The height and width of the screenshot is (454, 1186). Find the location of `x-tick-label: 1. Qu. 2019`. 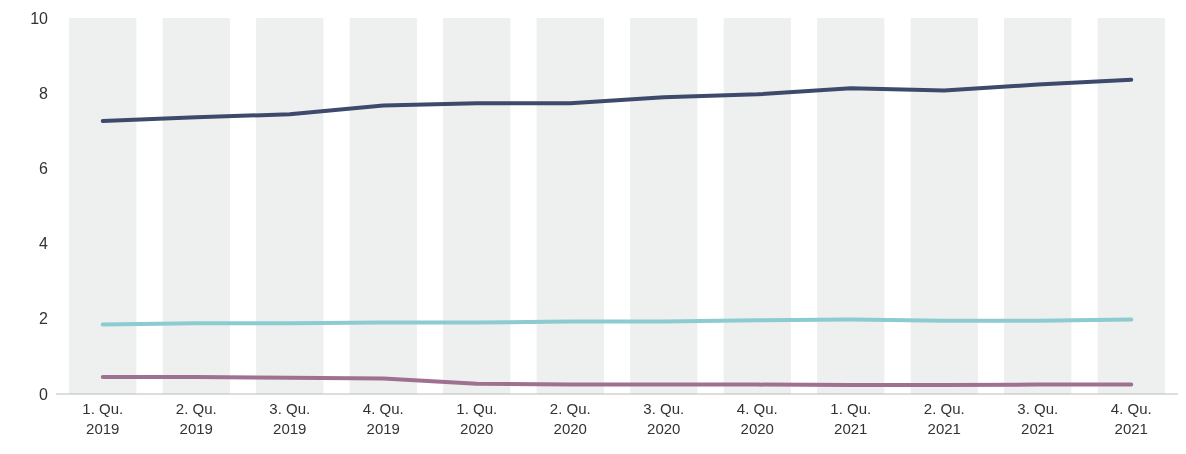

x-tick-label: 1. Qu. 2019 is located at coordinates (103, 418).